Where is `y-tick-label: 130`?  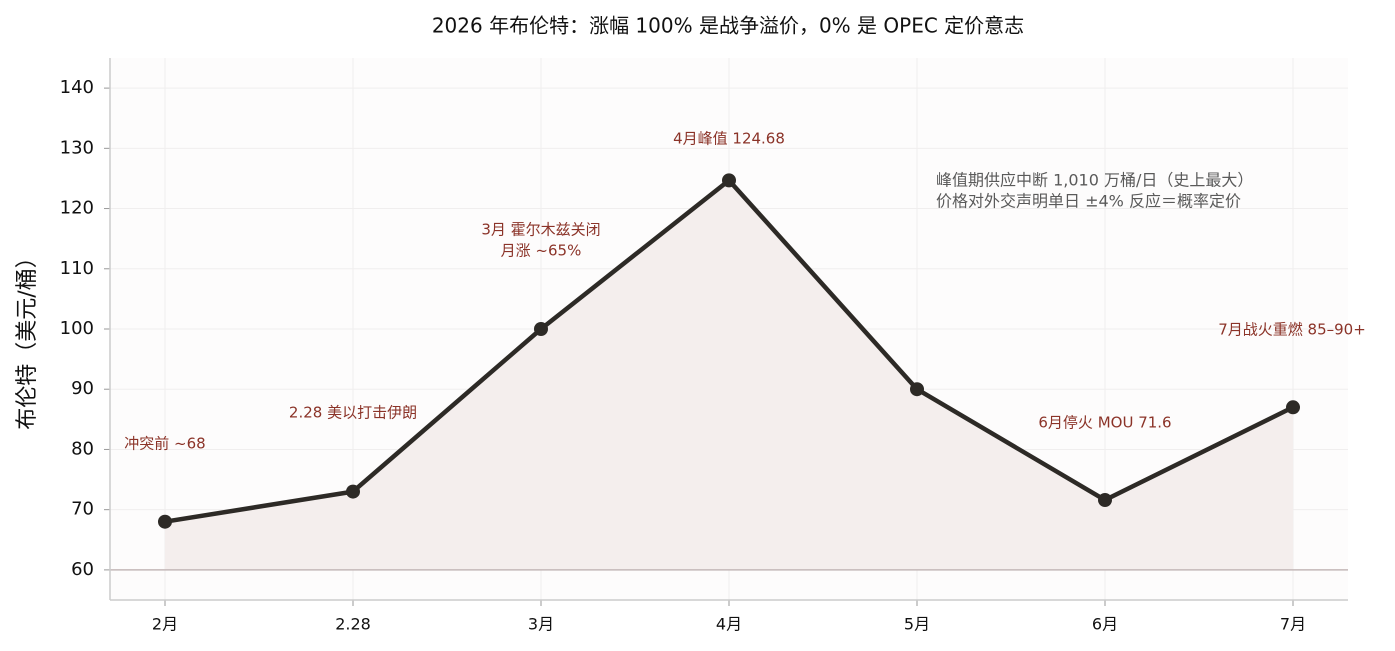 y-tick-label: 130 is located at coordinates (77, 147).